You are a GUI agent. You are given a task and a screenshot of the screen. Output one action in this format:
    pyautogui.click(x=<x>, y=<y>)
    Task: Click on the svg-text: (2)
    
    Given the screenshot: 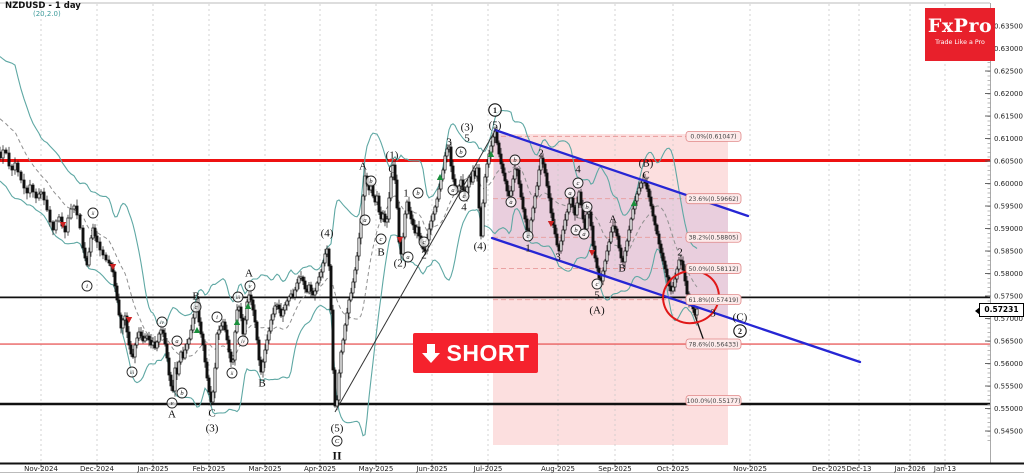 What is the action you would take?
    pyautogui.click(x=400, y=264)
    